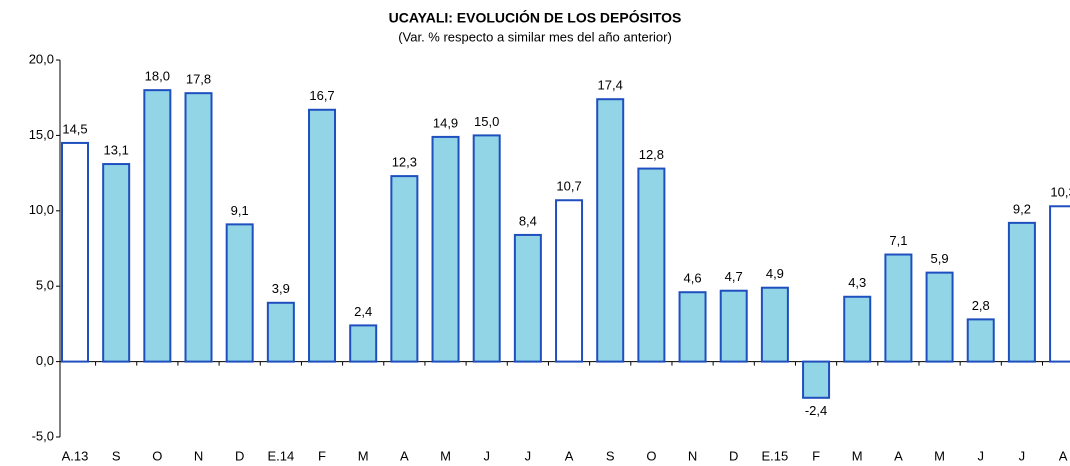 This screenshot has width=1070, height=466. I want to click on value-label: 9,2, so click(1022, 208).